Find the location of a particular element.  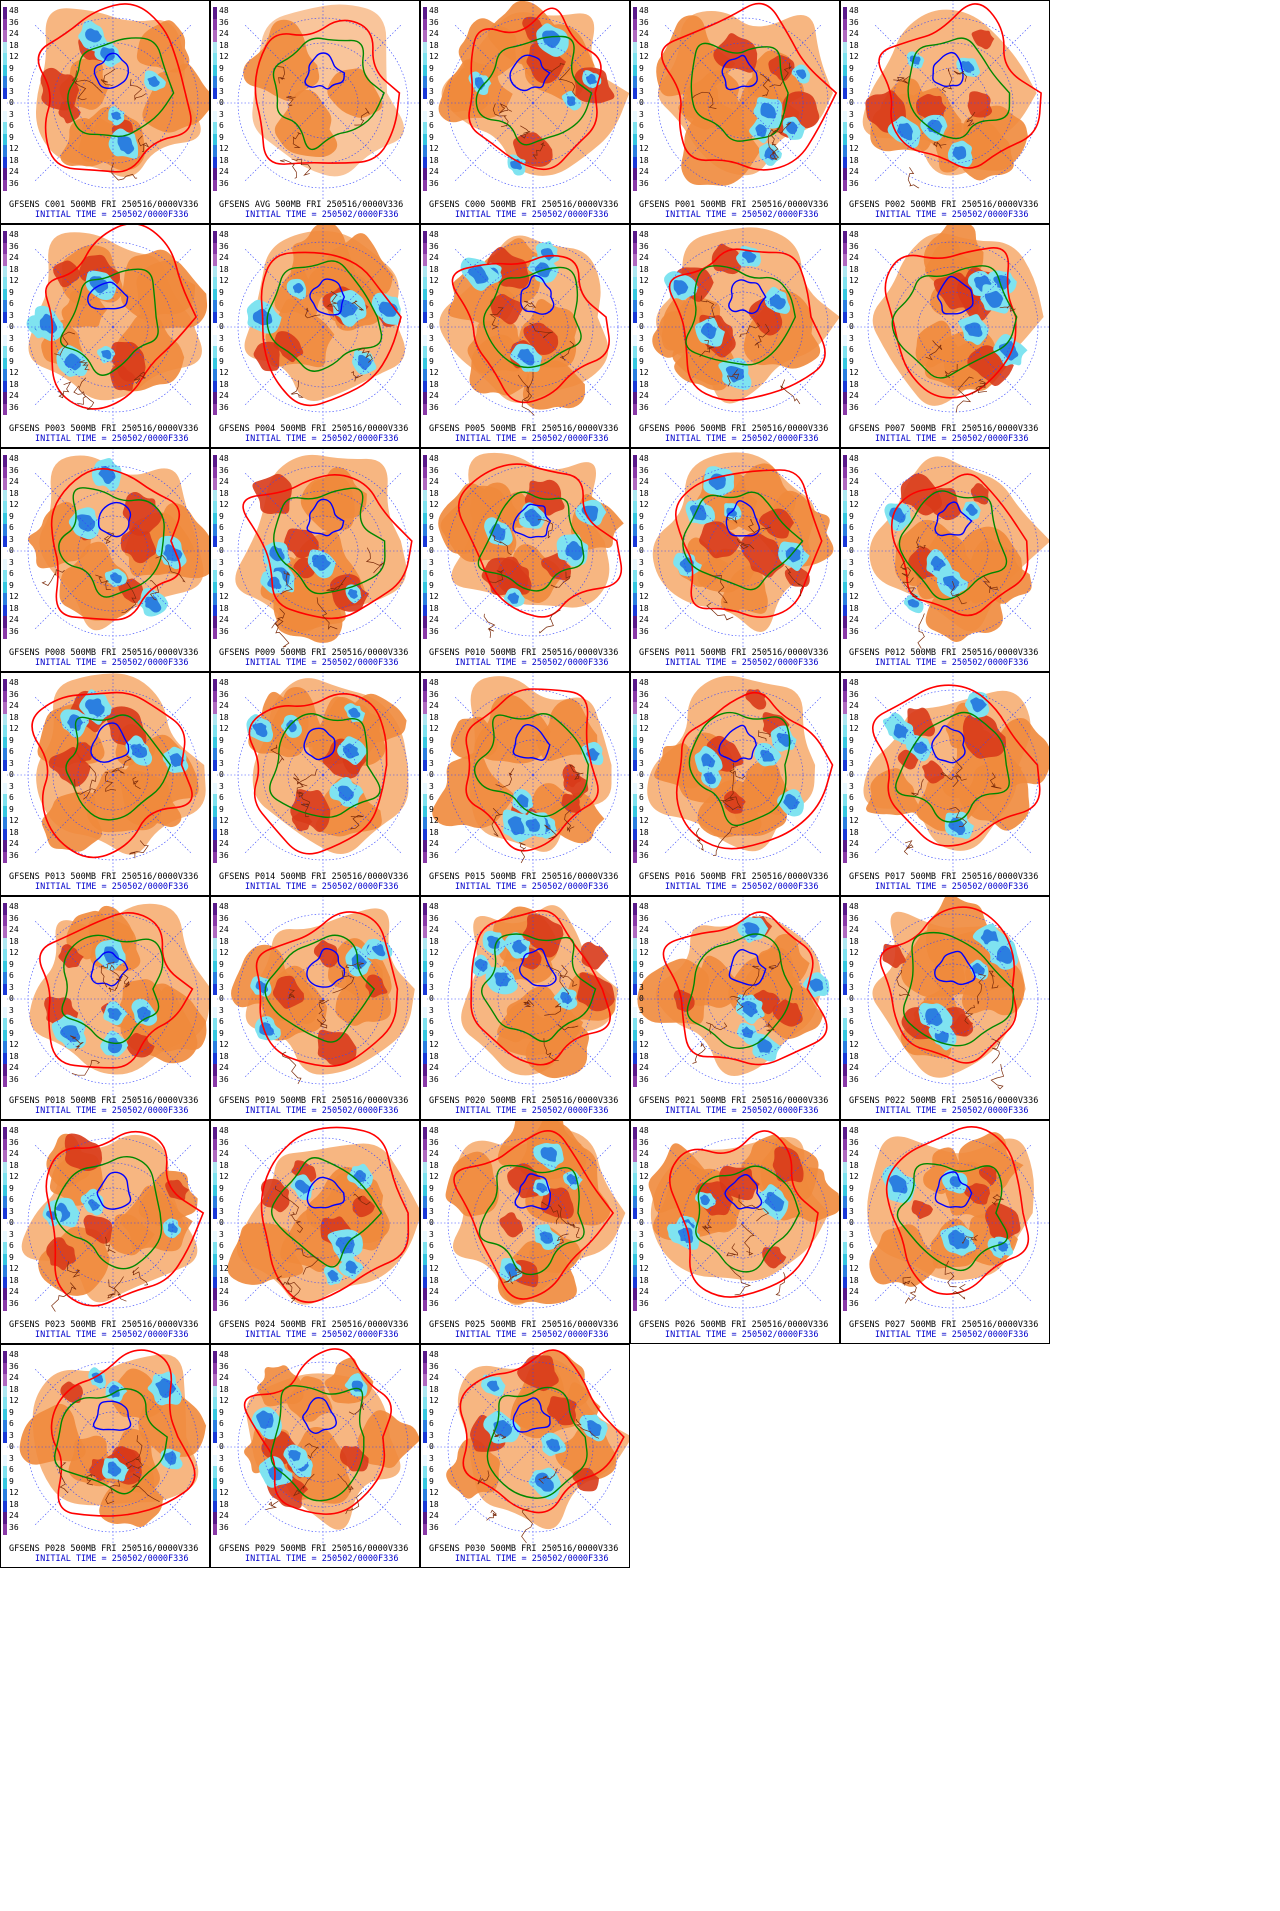

panel-caption: GFSENS P004 500MB FRI 250516/0000V336 is located at coordinates (314, 429).